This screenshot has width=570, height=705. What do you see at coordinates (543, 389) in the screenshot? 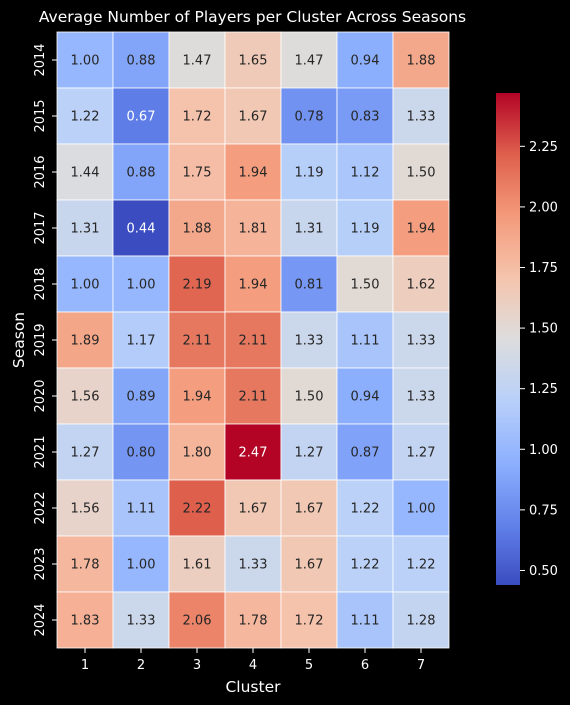
I see `colorbar-tick-label: 1.25` at bounding box center [543, 389].